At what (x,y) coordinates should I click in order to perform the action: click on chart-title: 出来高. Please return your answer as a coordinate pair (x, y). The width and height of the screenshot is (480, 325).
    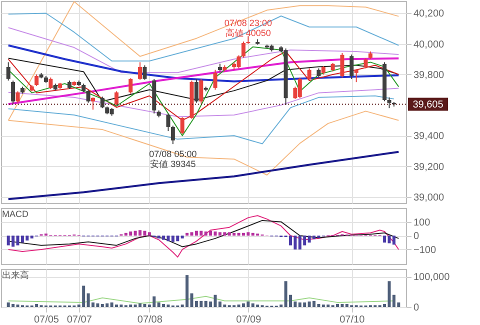
    Looking at the image, I should click on (15, 275).